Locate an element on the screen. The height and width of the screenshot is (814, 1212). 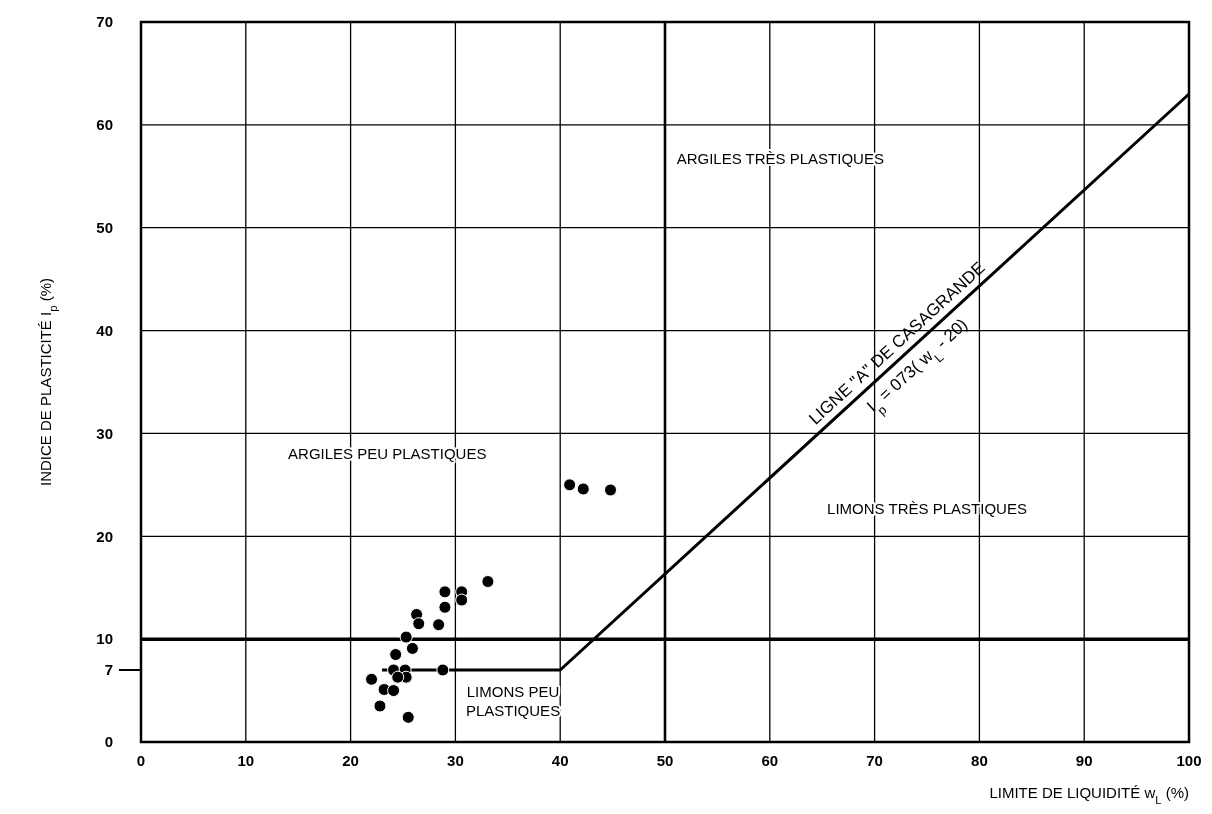
x-tick-label: 50 is located at coordinates (665, 760).